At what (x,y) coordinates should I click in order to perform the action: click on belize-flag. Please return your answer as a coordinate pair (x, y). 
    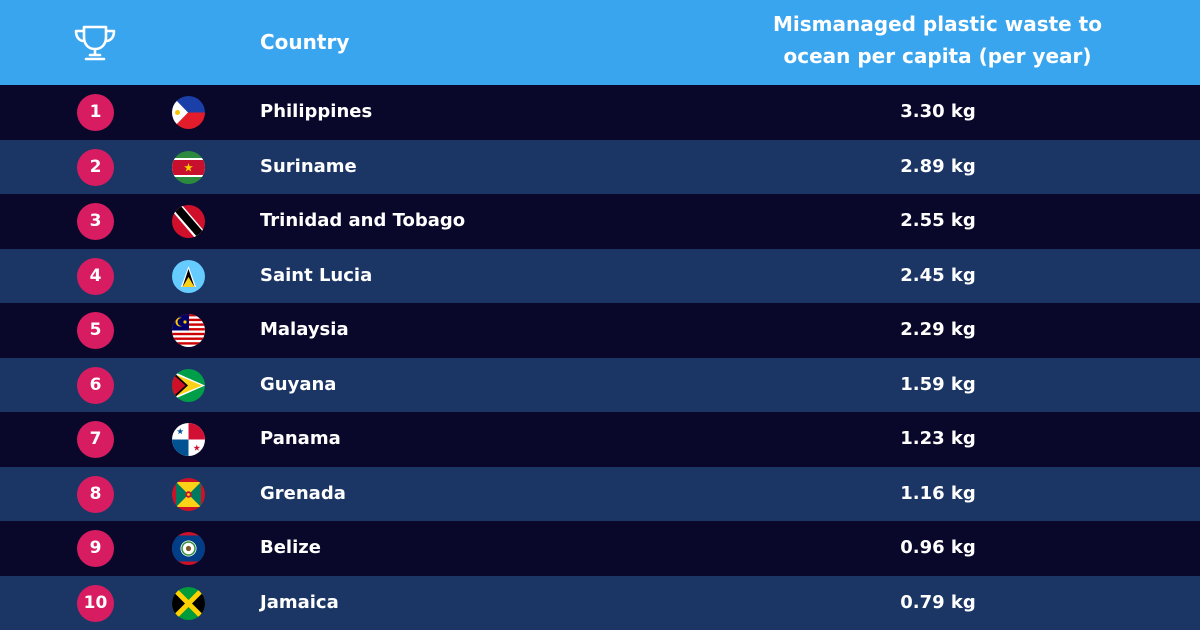
    Looking at the image, I should click on (188, 548).